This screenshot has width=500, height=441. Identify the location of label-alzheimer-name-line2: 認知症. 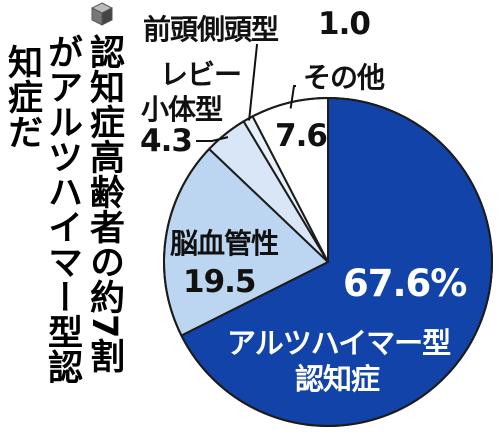
(337, 379).